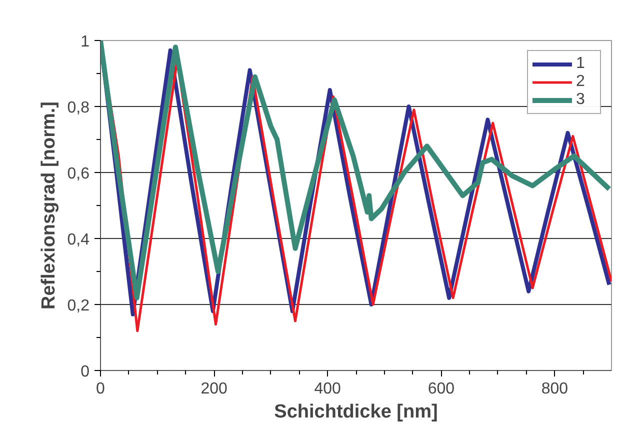 This screenshot has height=425, width=627. What do you see at coordinates (78, 240) in the screenshot?
I see `y-tick-label: 0,4` at bounding box center [78, 240].